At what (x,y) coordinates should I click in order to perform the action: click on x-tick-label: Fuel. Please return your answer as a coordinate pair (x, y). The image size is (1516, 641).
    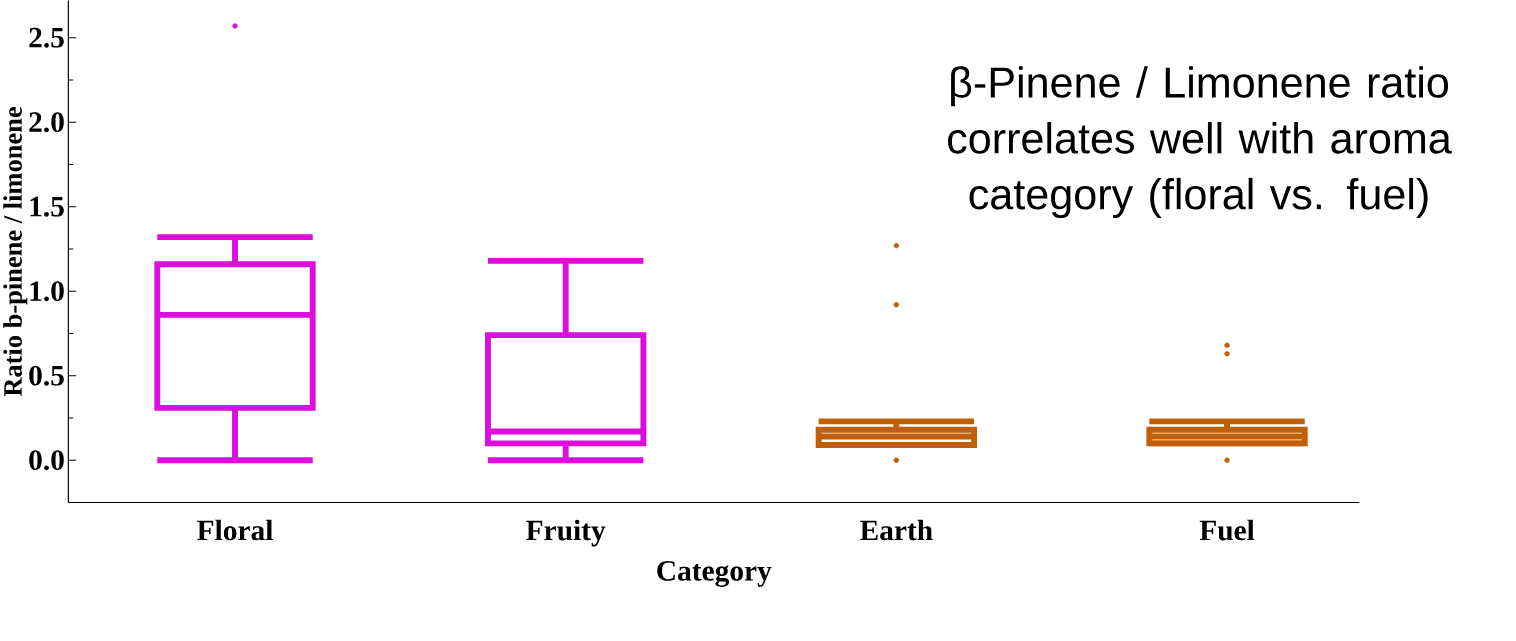
    Looking at the image, I should click on (1227, 530).